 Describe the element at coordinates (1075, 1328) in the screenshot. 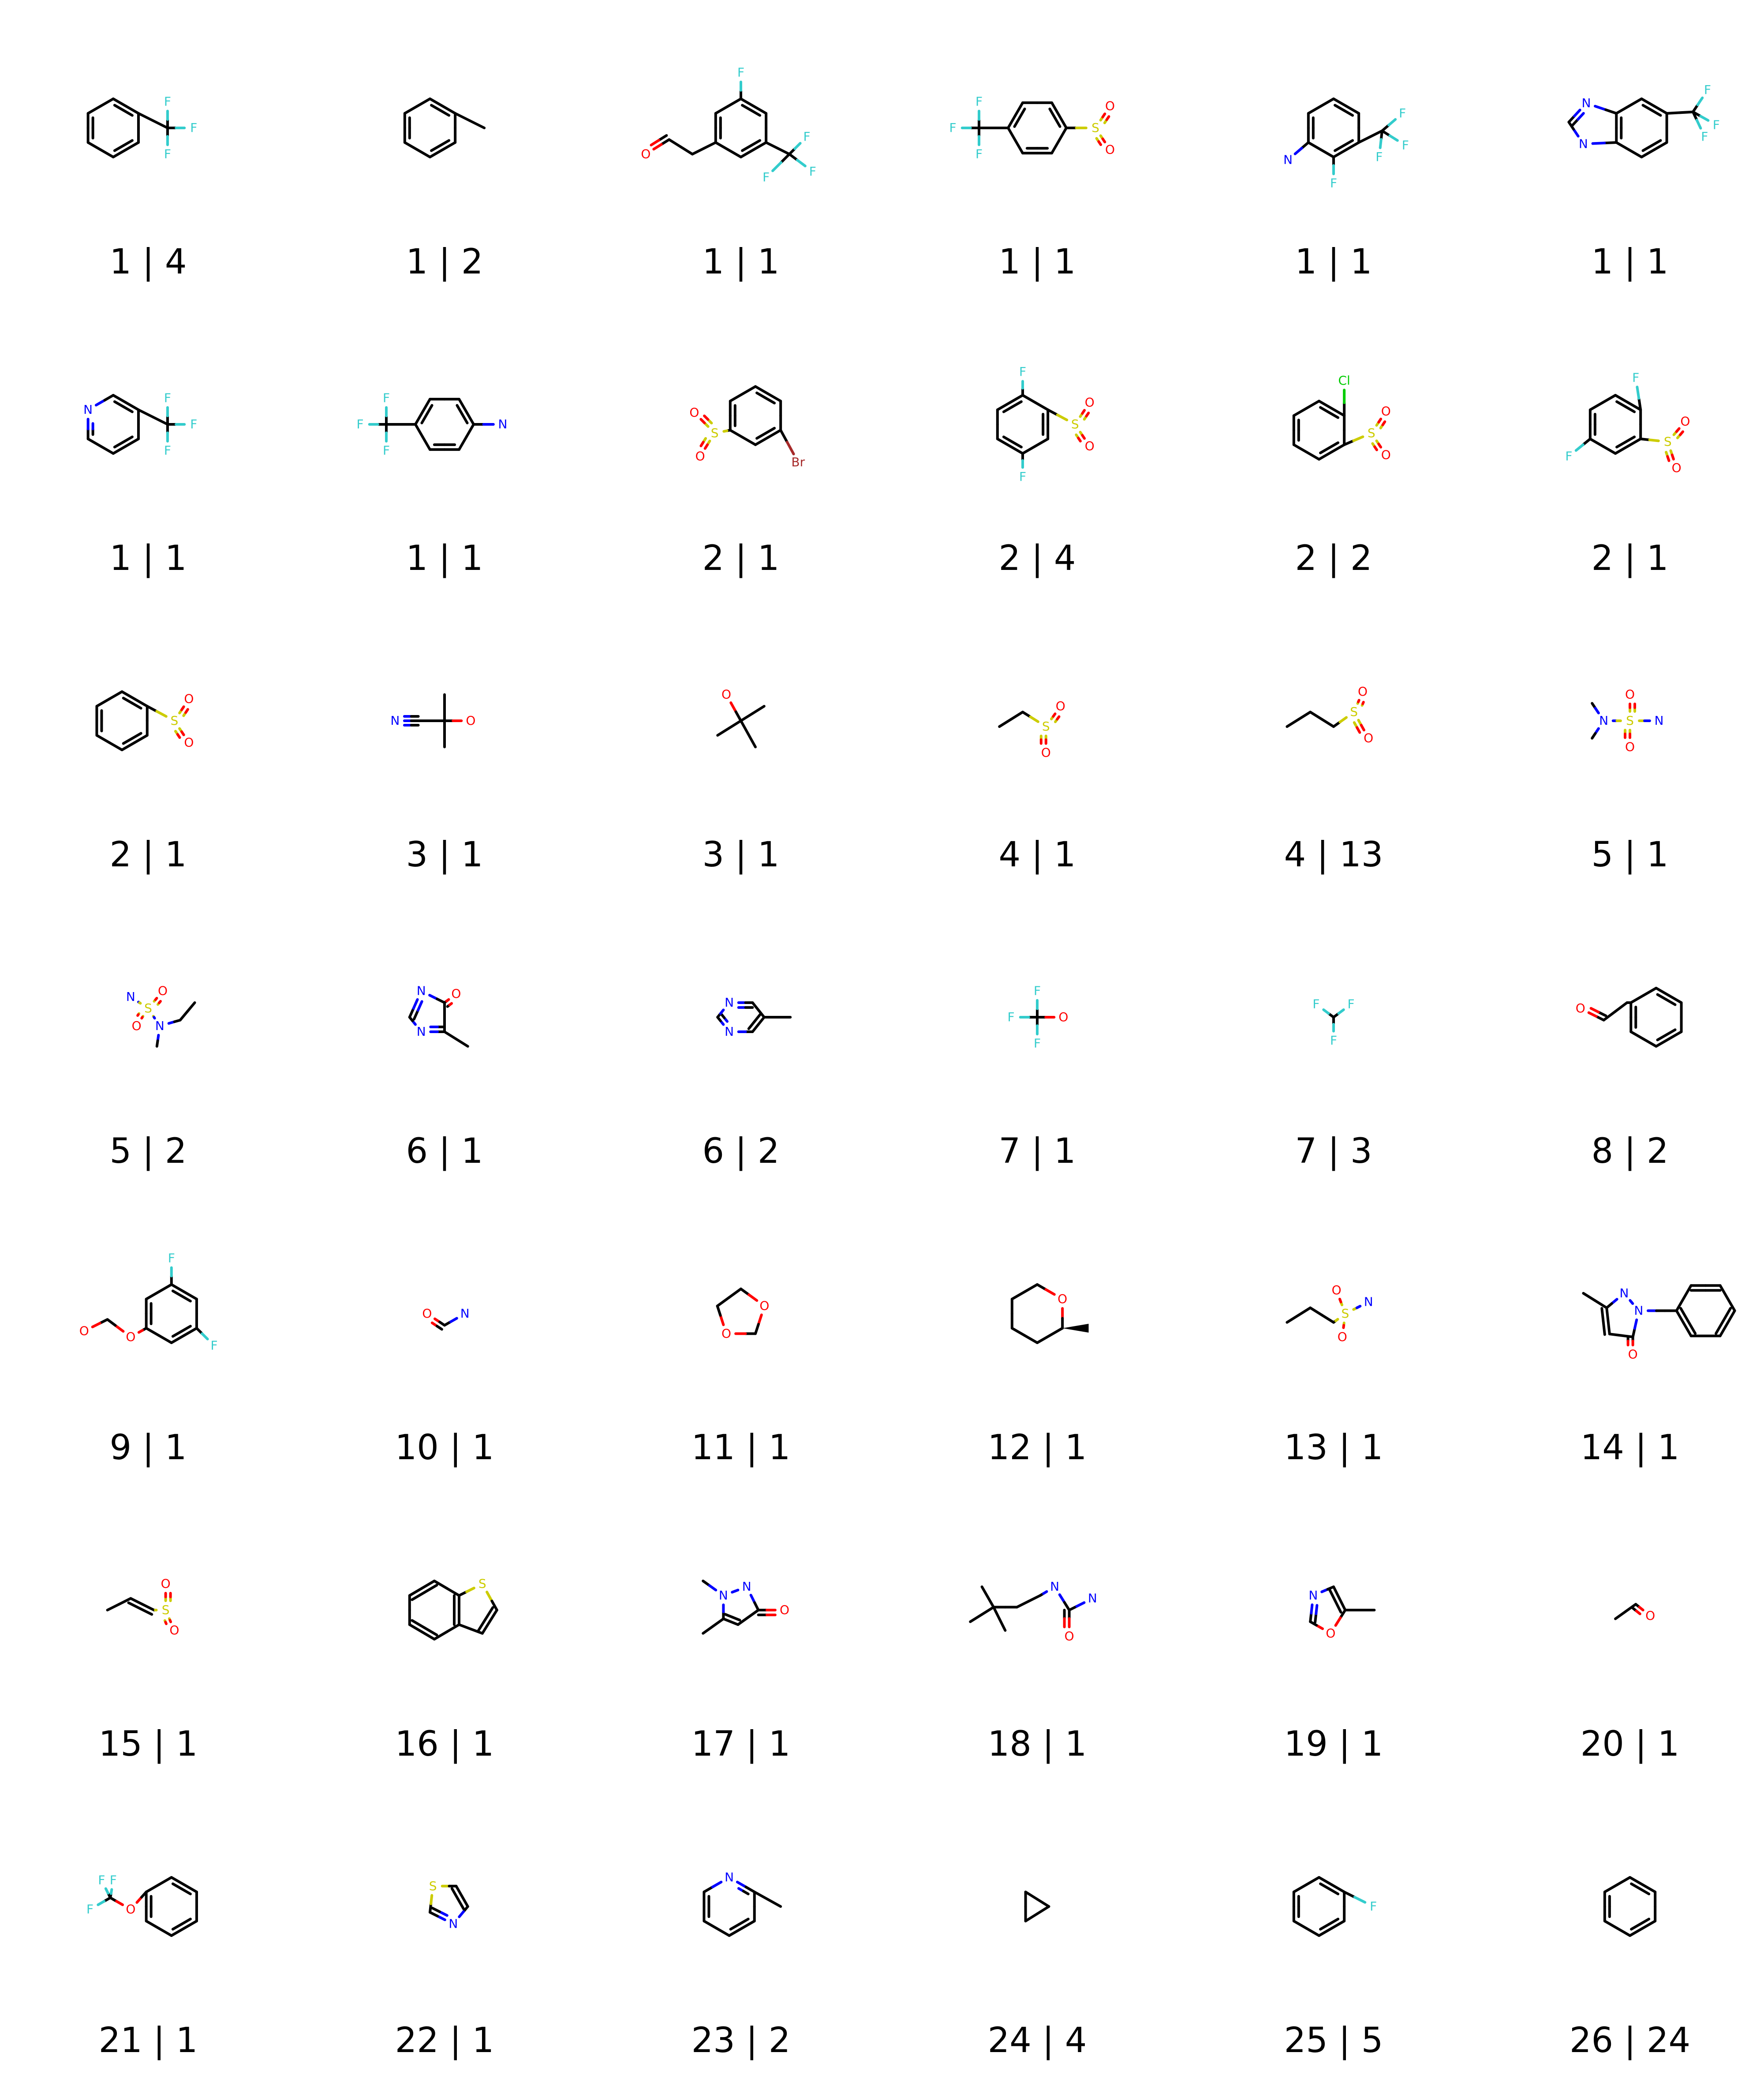

I see `wedge-bond` at that location.